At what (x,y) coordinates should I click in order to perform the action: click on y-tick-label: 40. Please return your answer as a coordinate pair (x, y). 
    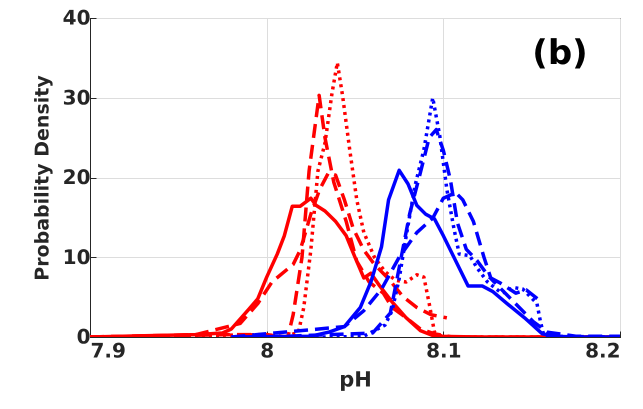
    Looking at the image, I should click on (76, 18).